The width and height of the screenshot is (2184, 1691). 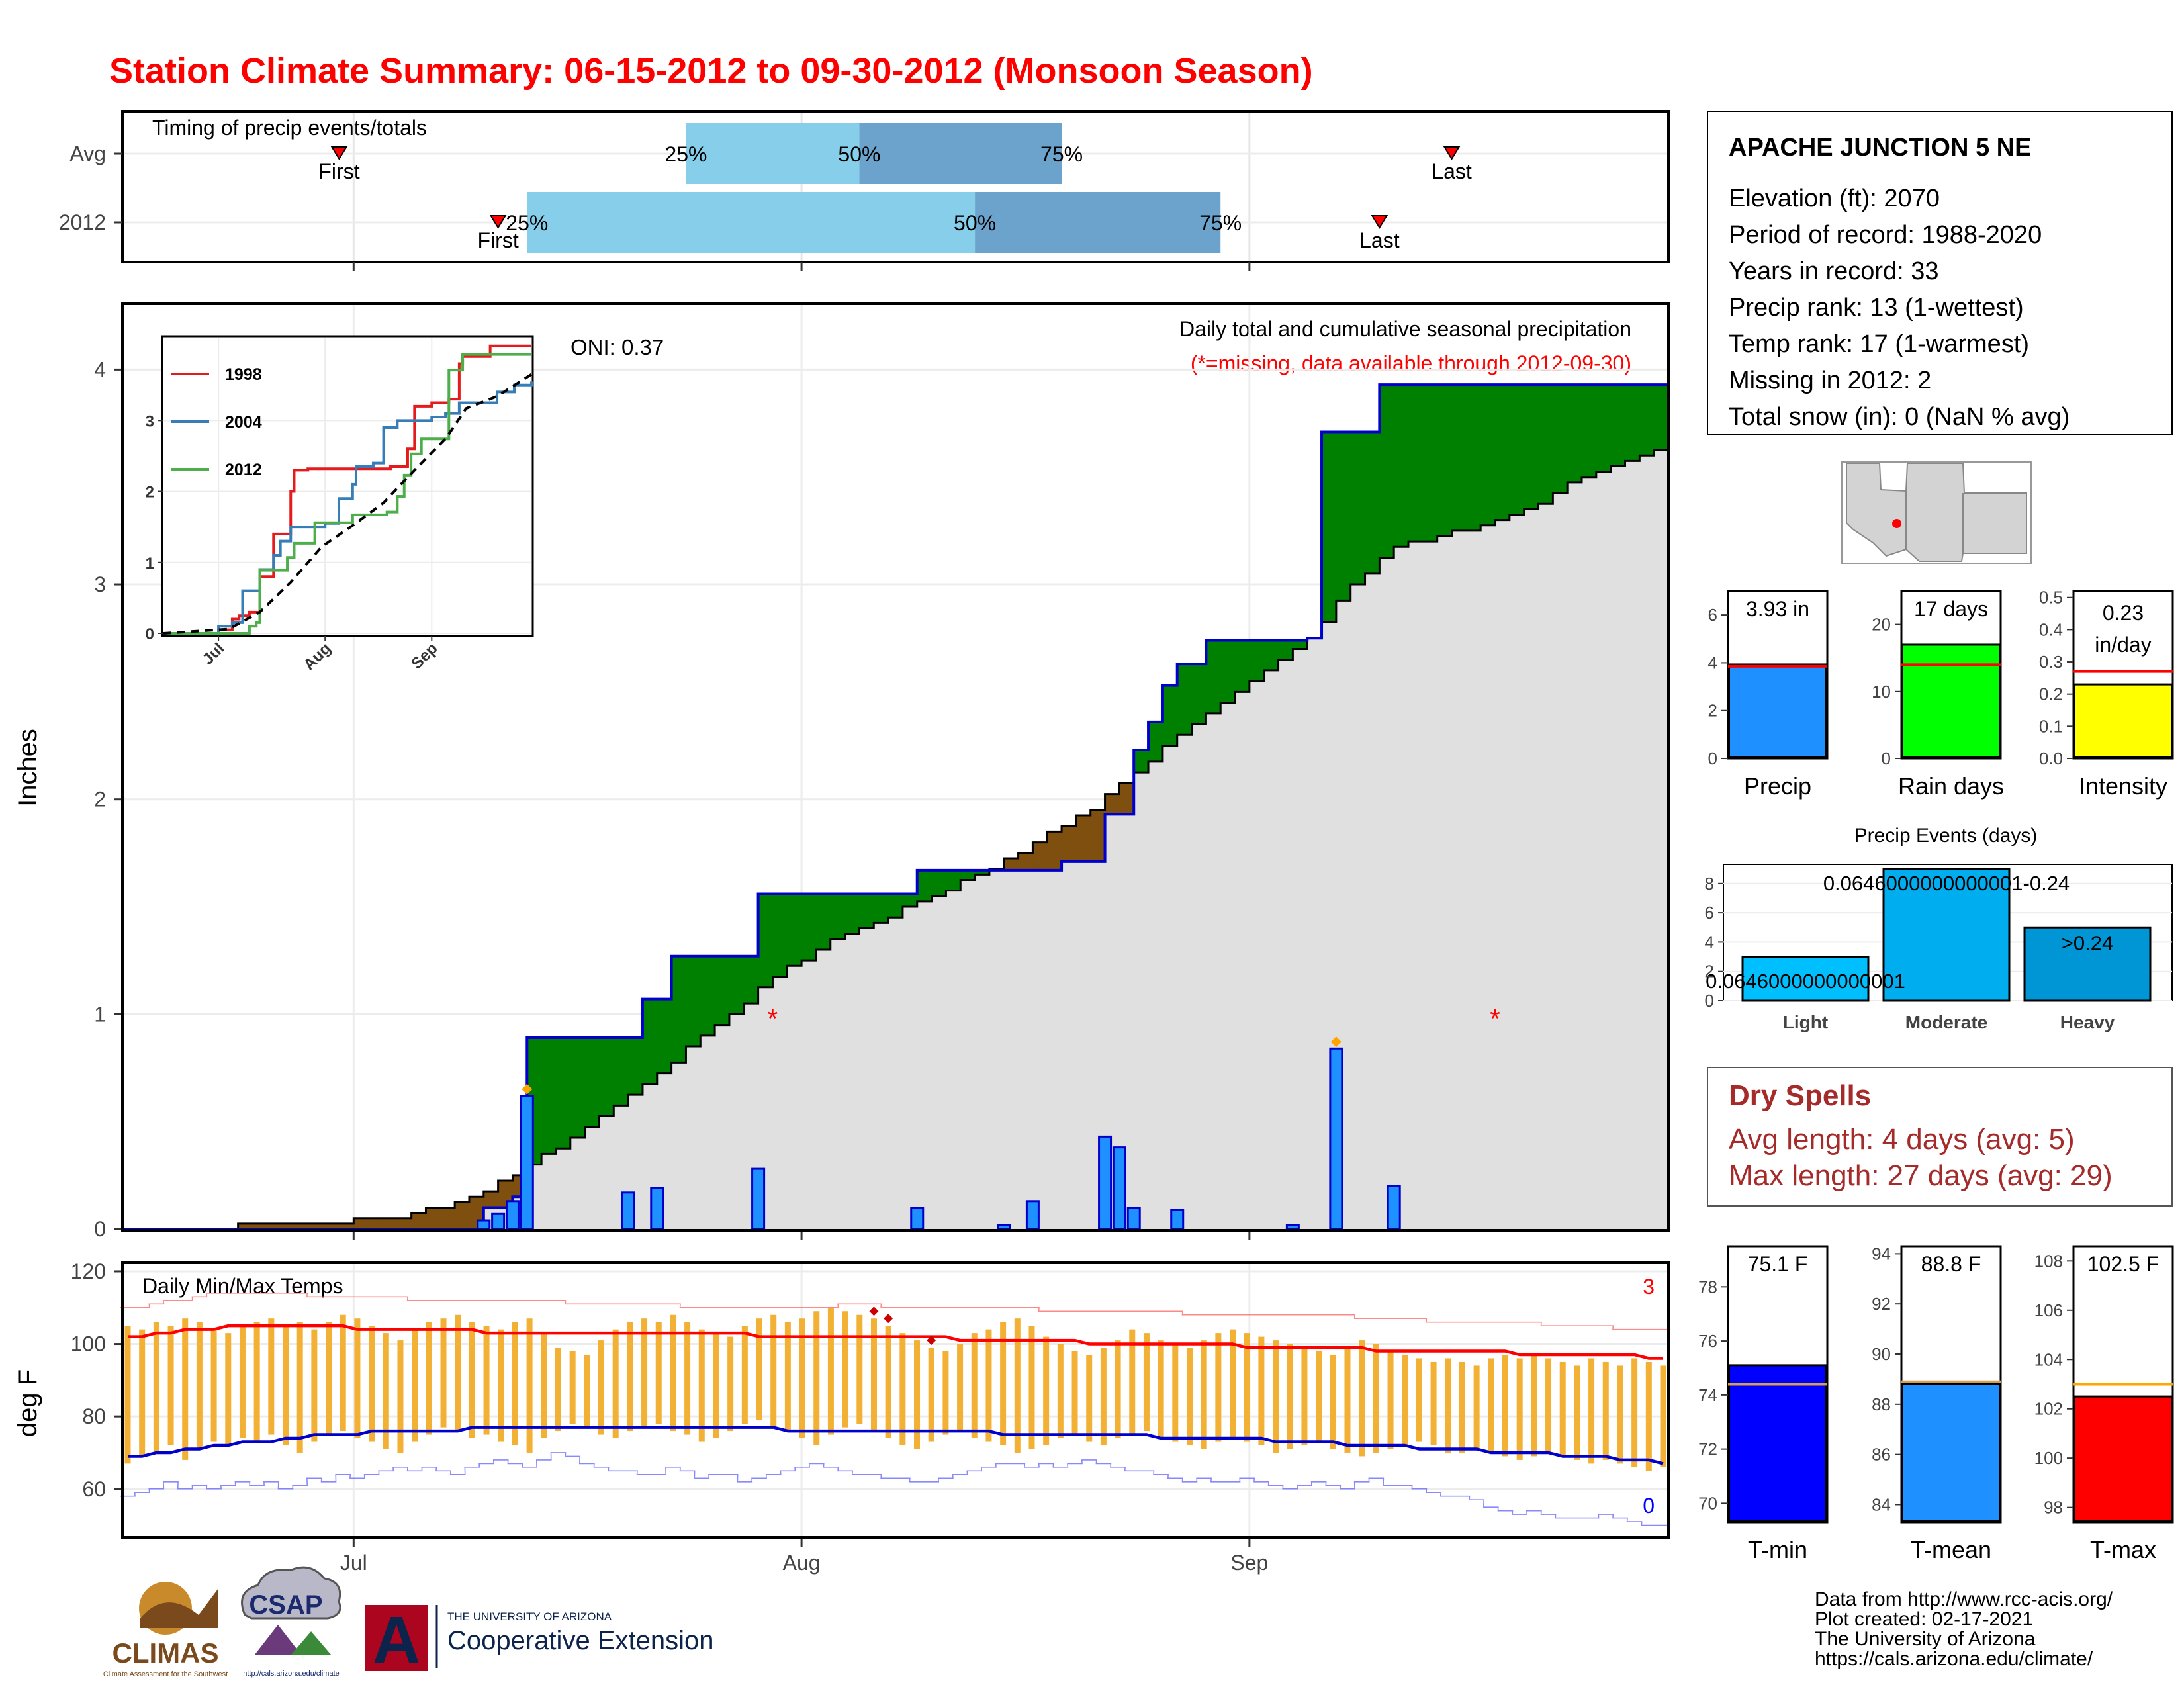 What do you see at coordinates (2123, 645) in the screenshot?
I see `mini-bar-value-unit: in/day` at bounding box center [2123, 645].